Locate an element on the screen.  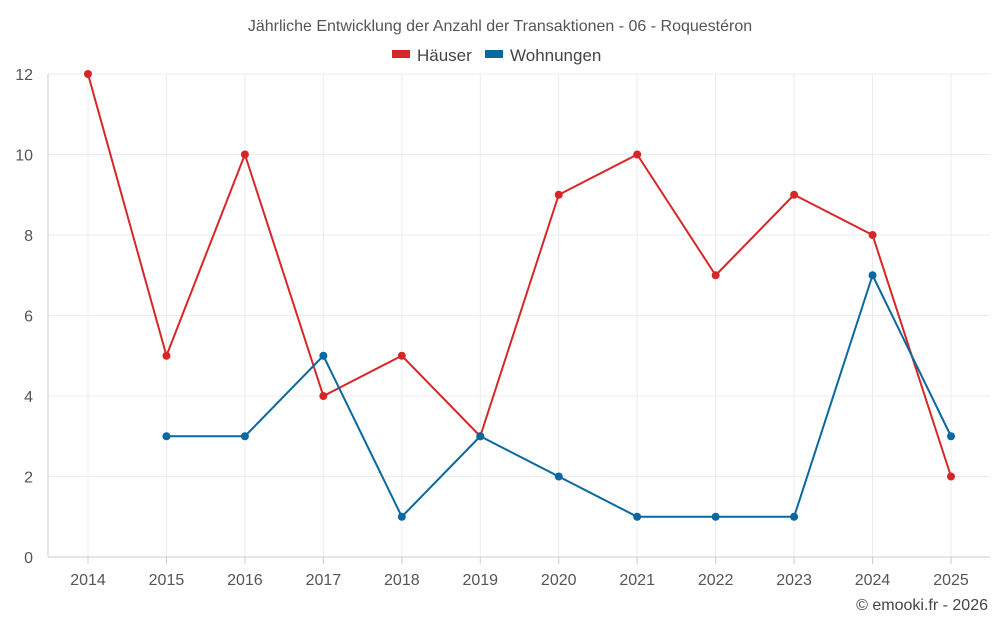
x-tick-label: 2014 is located at coordinates (88, 580).